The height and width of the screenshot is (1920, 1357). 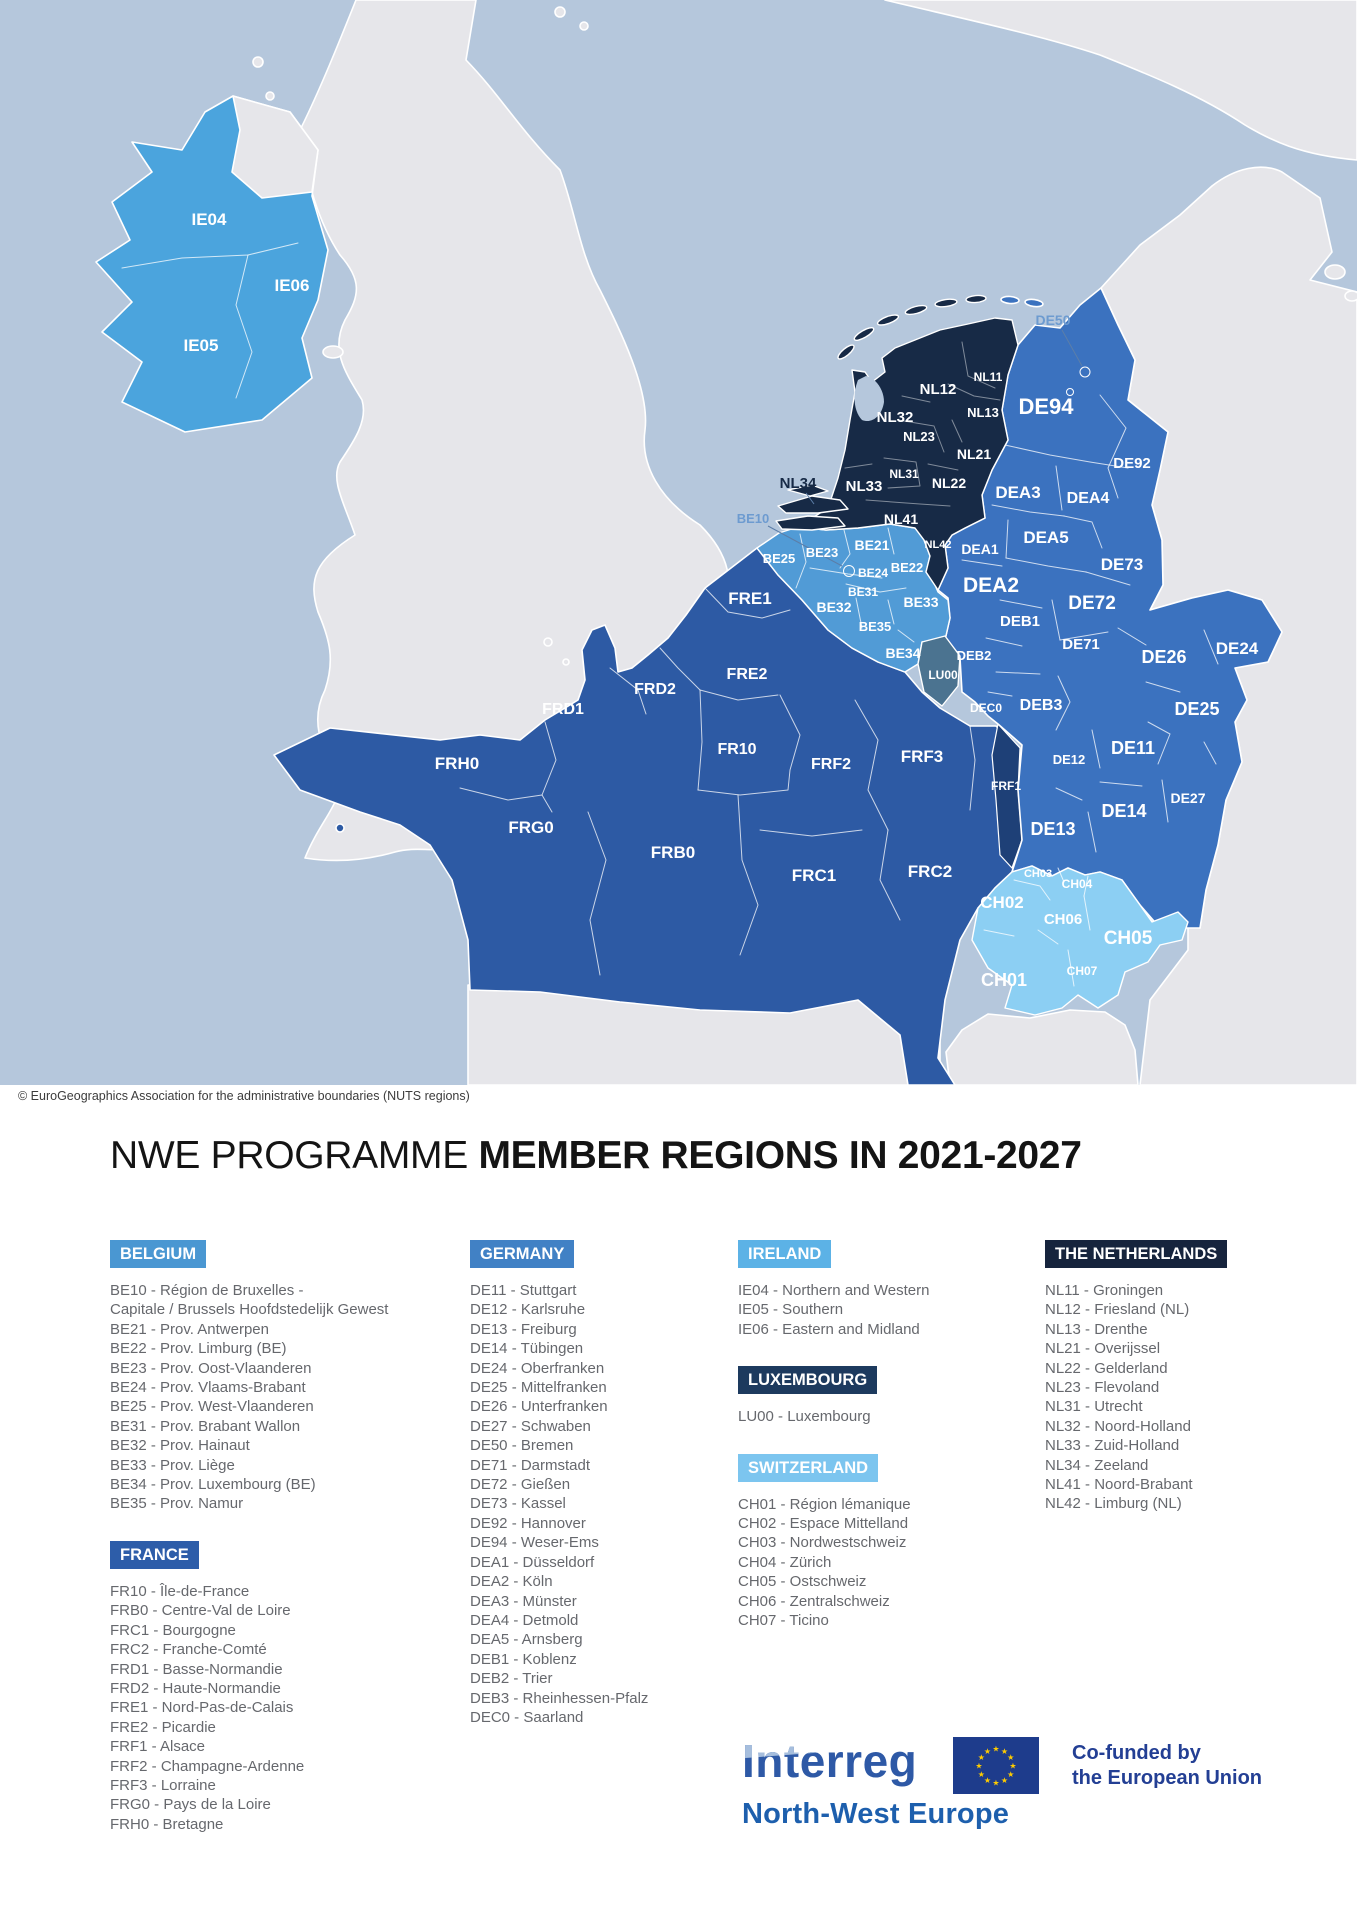 I want to click on map-label-nl34: NL34, so click(x=798, y=483).